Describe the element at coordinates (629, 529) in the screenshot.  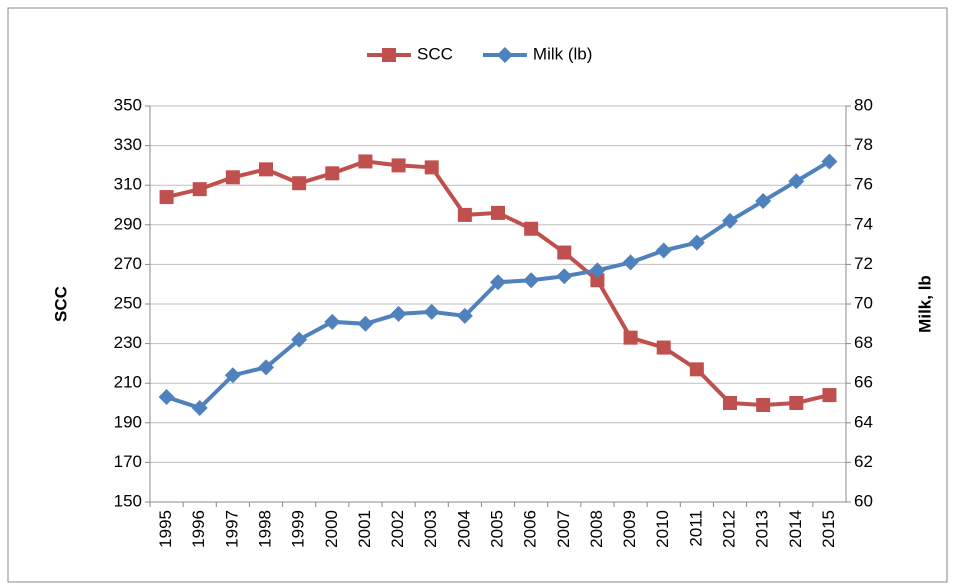
I see `x-tick-label: 2009` at that location.